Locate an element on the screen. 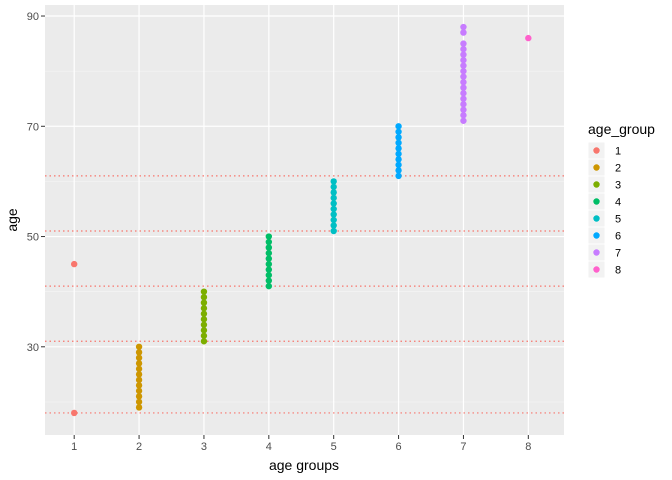 This screenshot has width=672, height=480. y-tick-label: 90 is located at coordinates (33, 17).